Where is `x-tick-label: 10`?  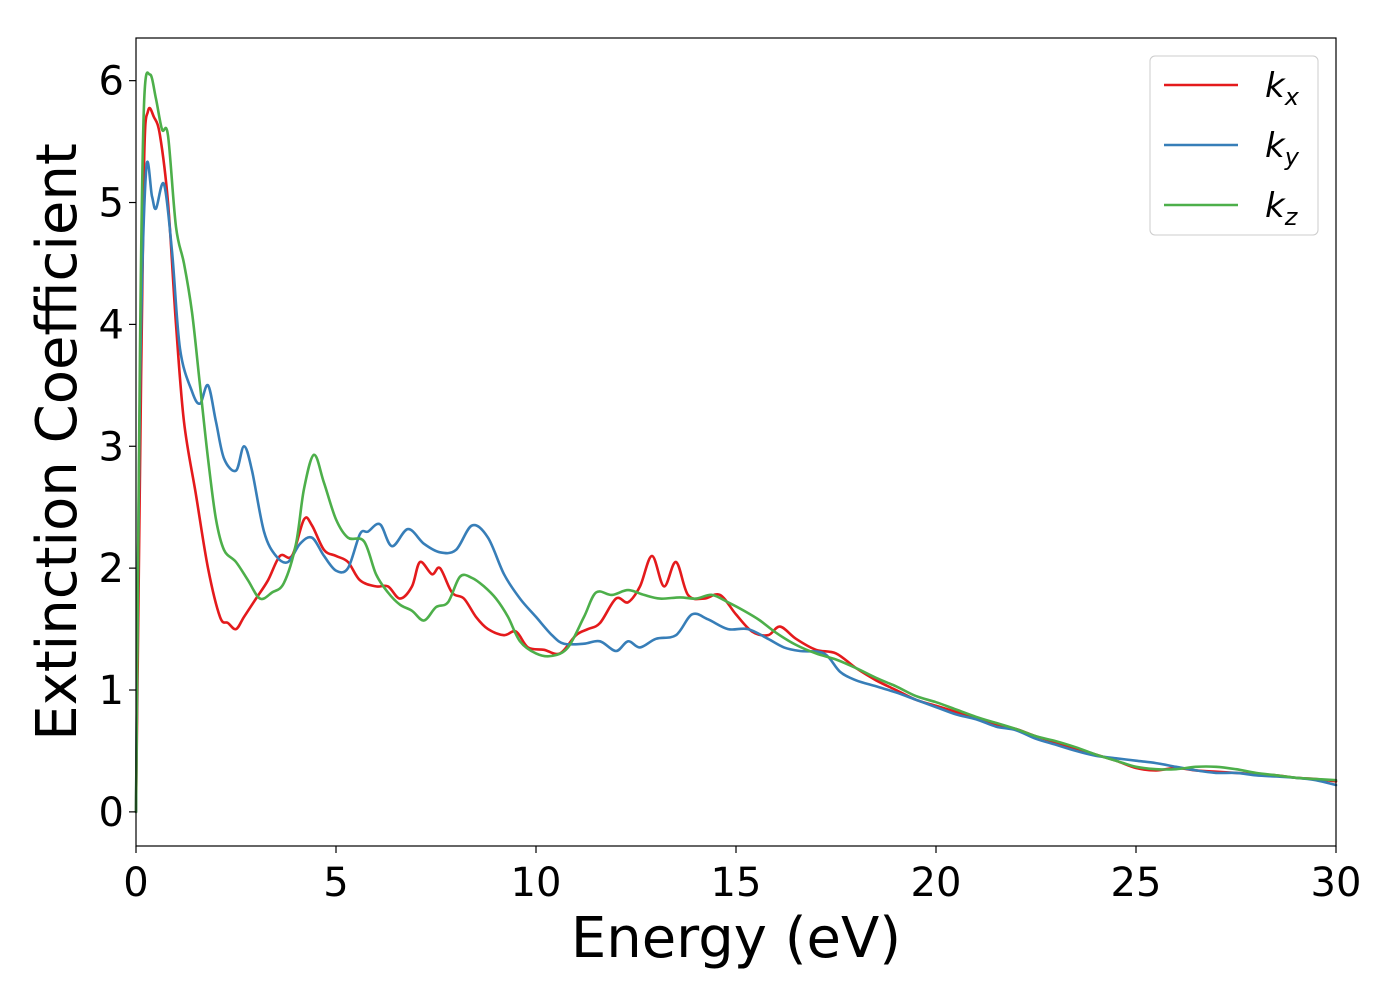 x-tick-label: 10 is located at coordinates (536, 883).